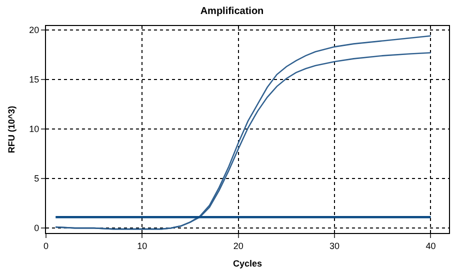  Describe the element at coordinates (142, 245) in the screenshot. I see `x-tick-label: 10` at that location.